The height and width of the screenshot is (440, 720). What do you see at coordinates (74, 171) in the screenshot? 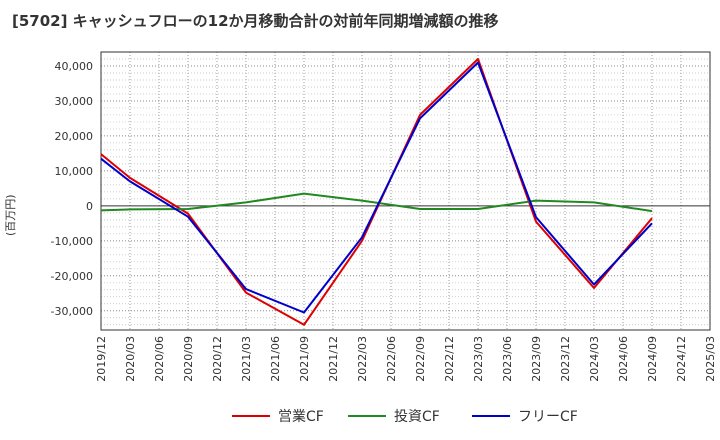
I see `y-tick-label: 10,000` at bounding box center [74, 171].